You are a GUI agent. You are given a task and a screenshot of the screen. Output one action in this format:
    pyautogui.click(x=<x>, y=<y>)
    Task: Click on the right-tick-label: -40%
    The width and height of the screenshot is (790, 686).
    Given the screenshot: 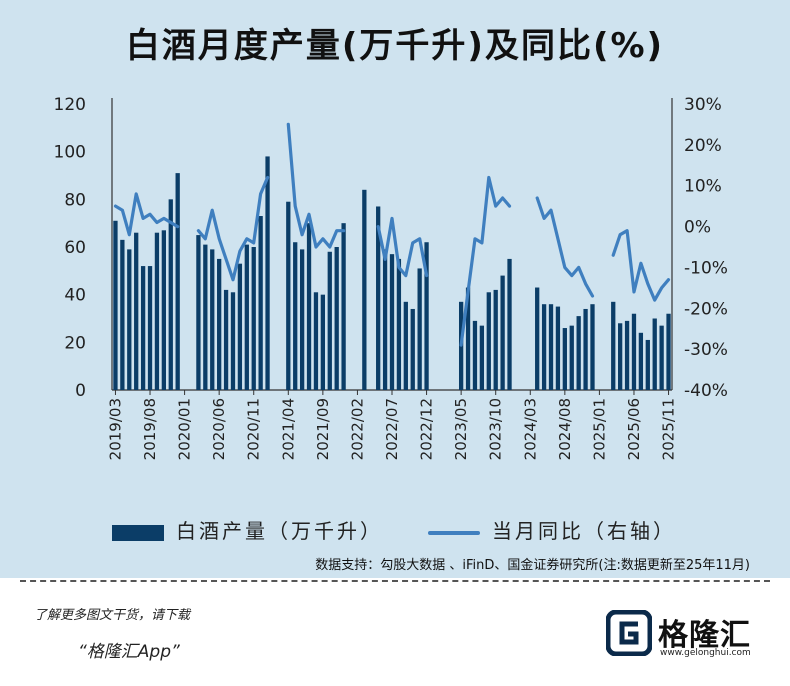 What is the action you would take?
    pyautogui.click(x=706, y=391)
    